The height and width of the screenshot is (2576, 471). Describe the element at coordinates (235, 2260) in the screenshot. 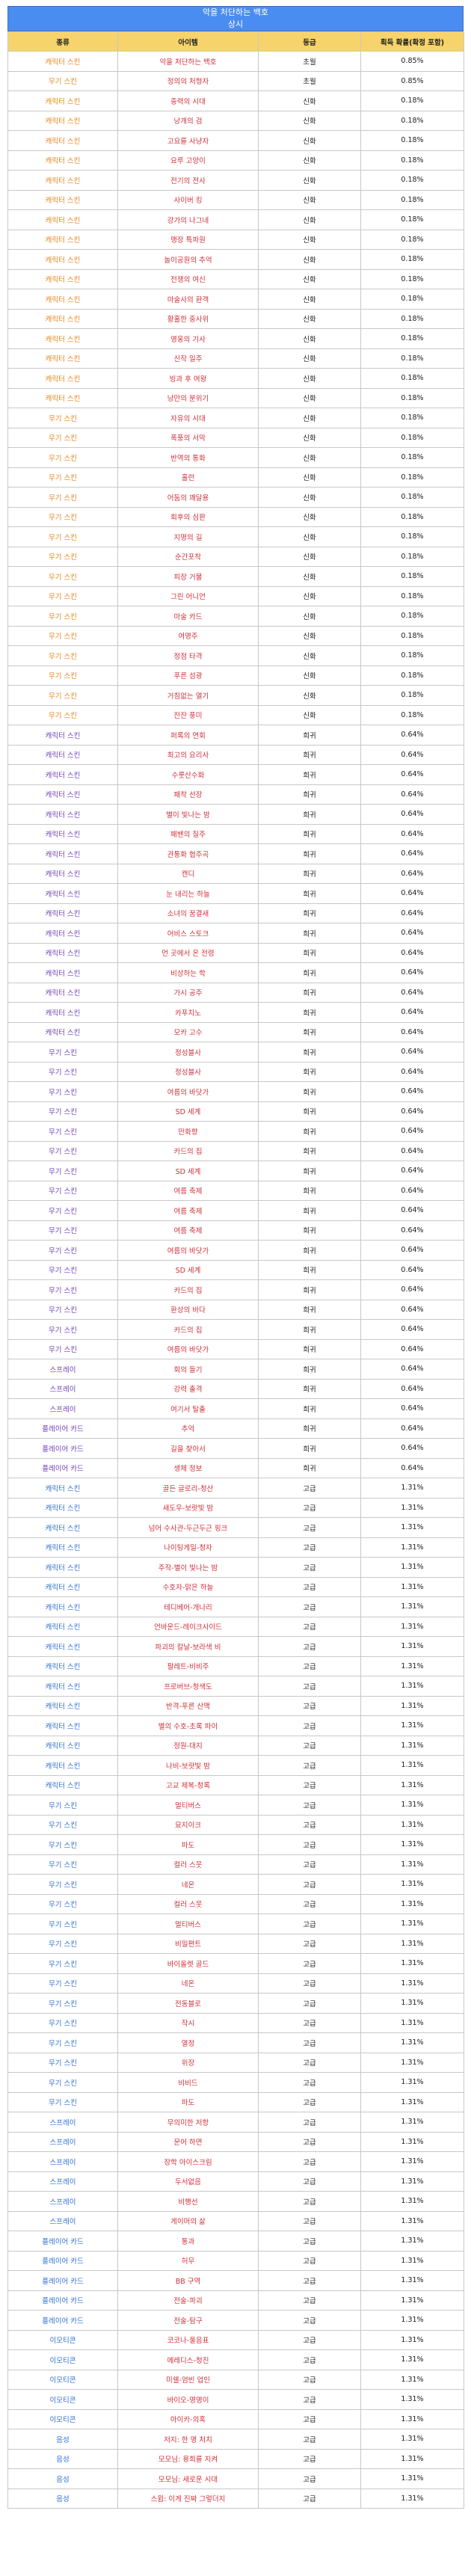

I see `table-row: 플레이어 카드 허무 고급 1.31%` at that location.